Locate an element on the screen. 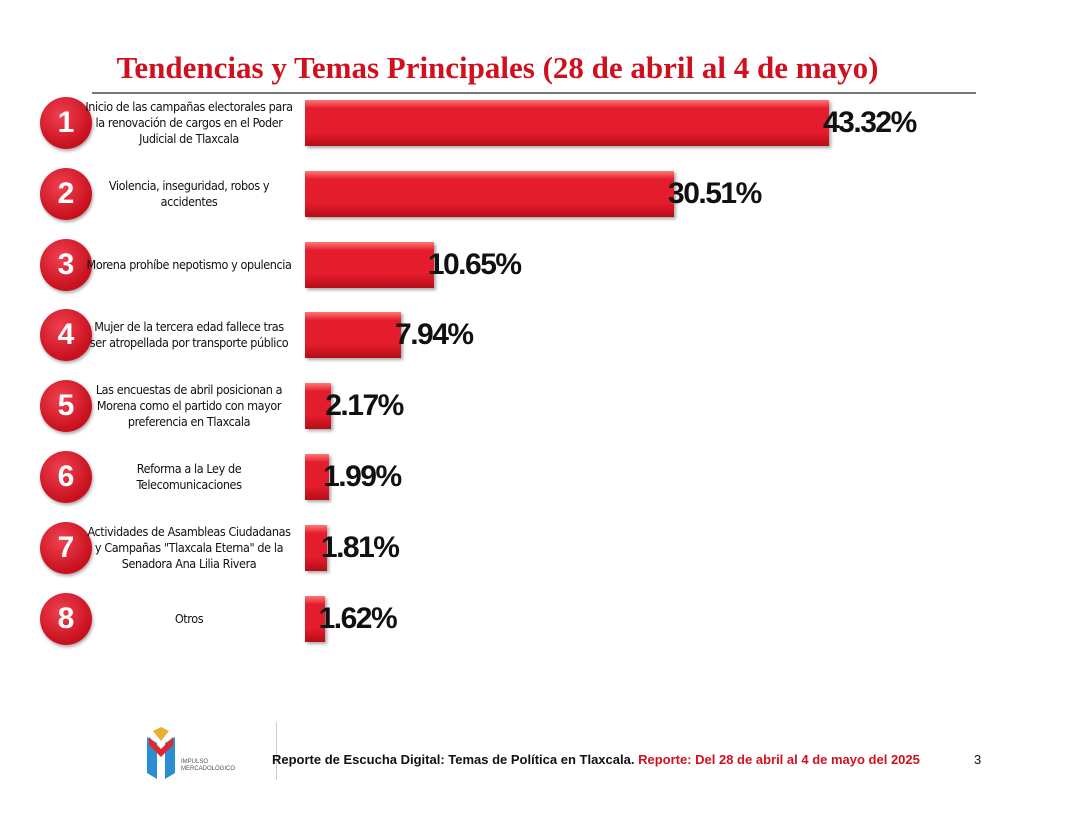  page-number: 3 is located at coordinates (978, 759).